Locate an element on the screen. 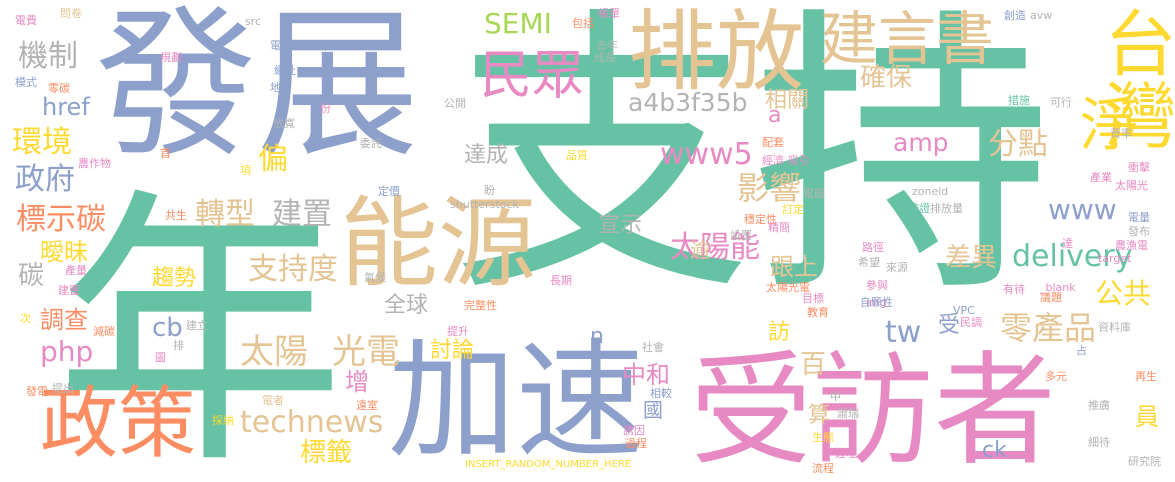 This screenshot has height=482, width=1175. word-gongkai: 公開 is located at coordinates (455, 103).